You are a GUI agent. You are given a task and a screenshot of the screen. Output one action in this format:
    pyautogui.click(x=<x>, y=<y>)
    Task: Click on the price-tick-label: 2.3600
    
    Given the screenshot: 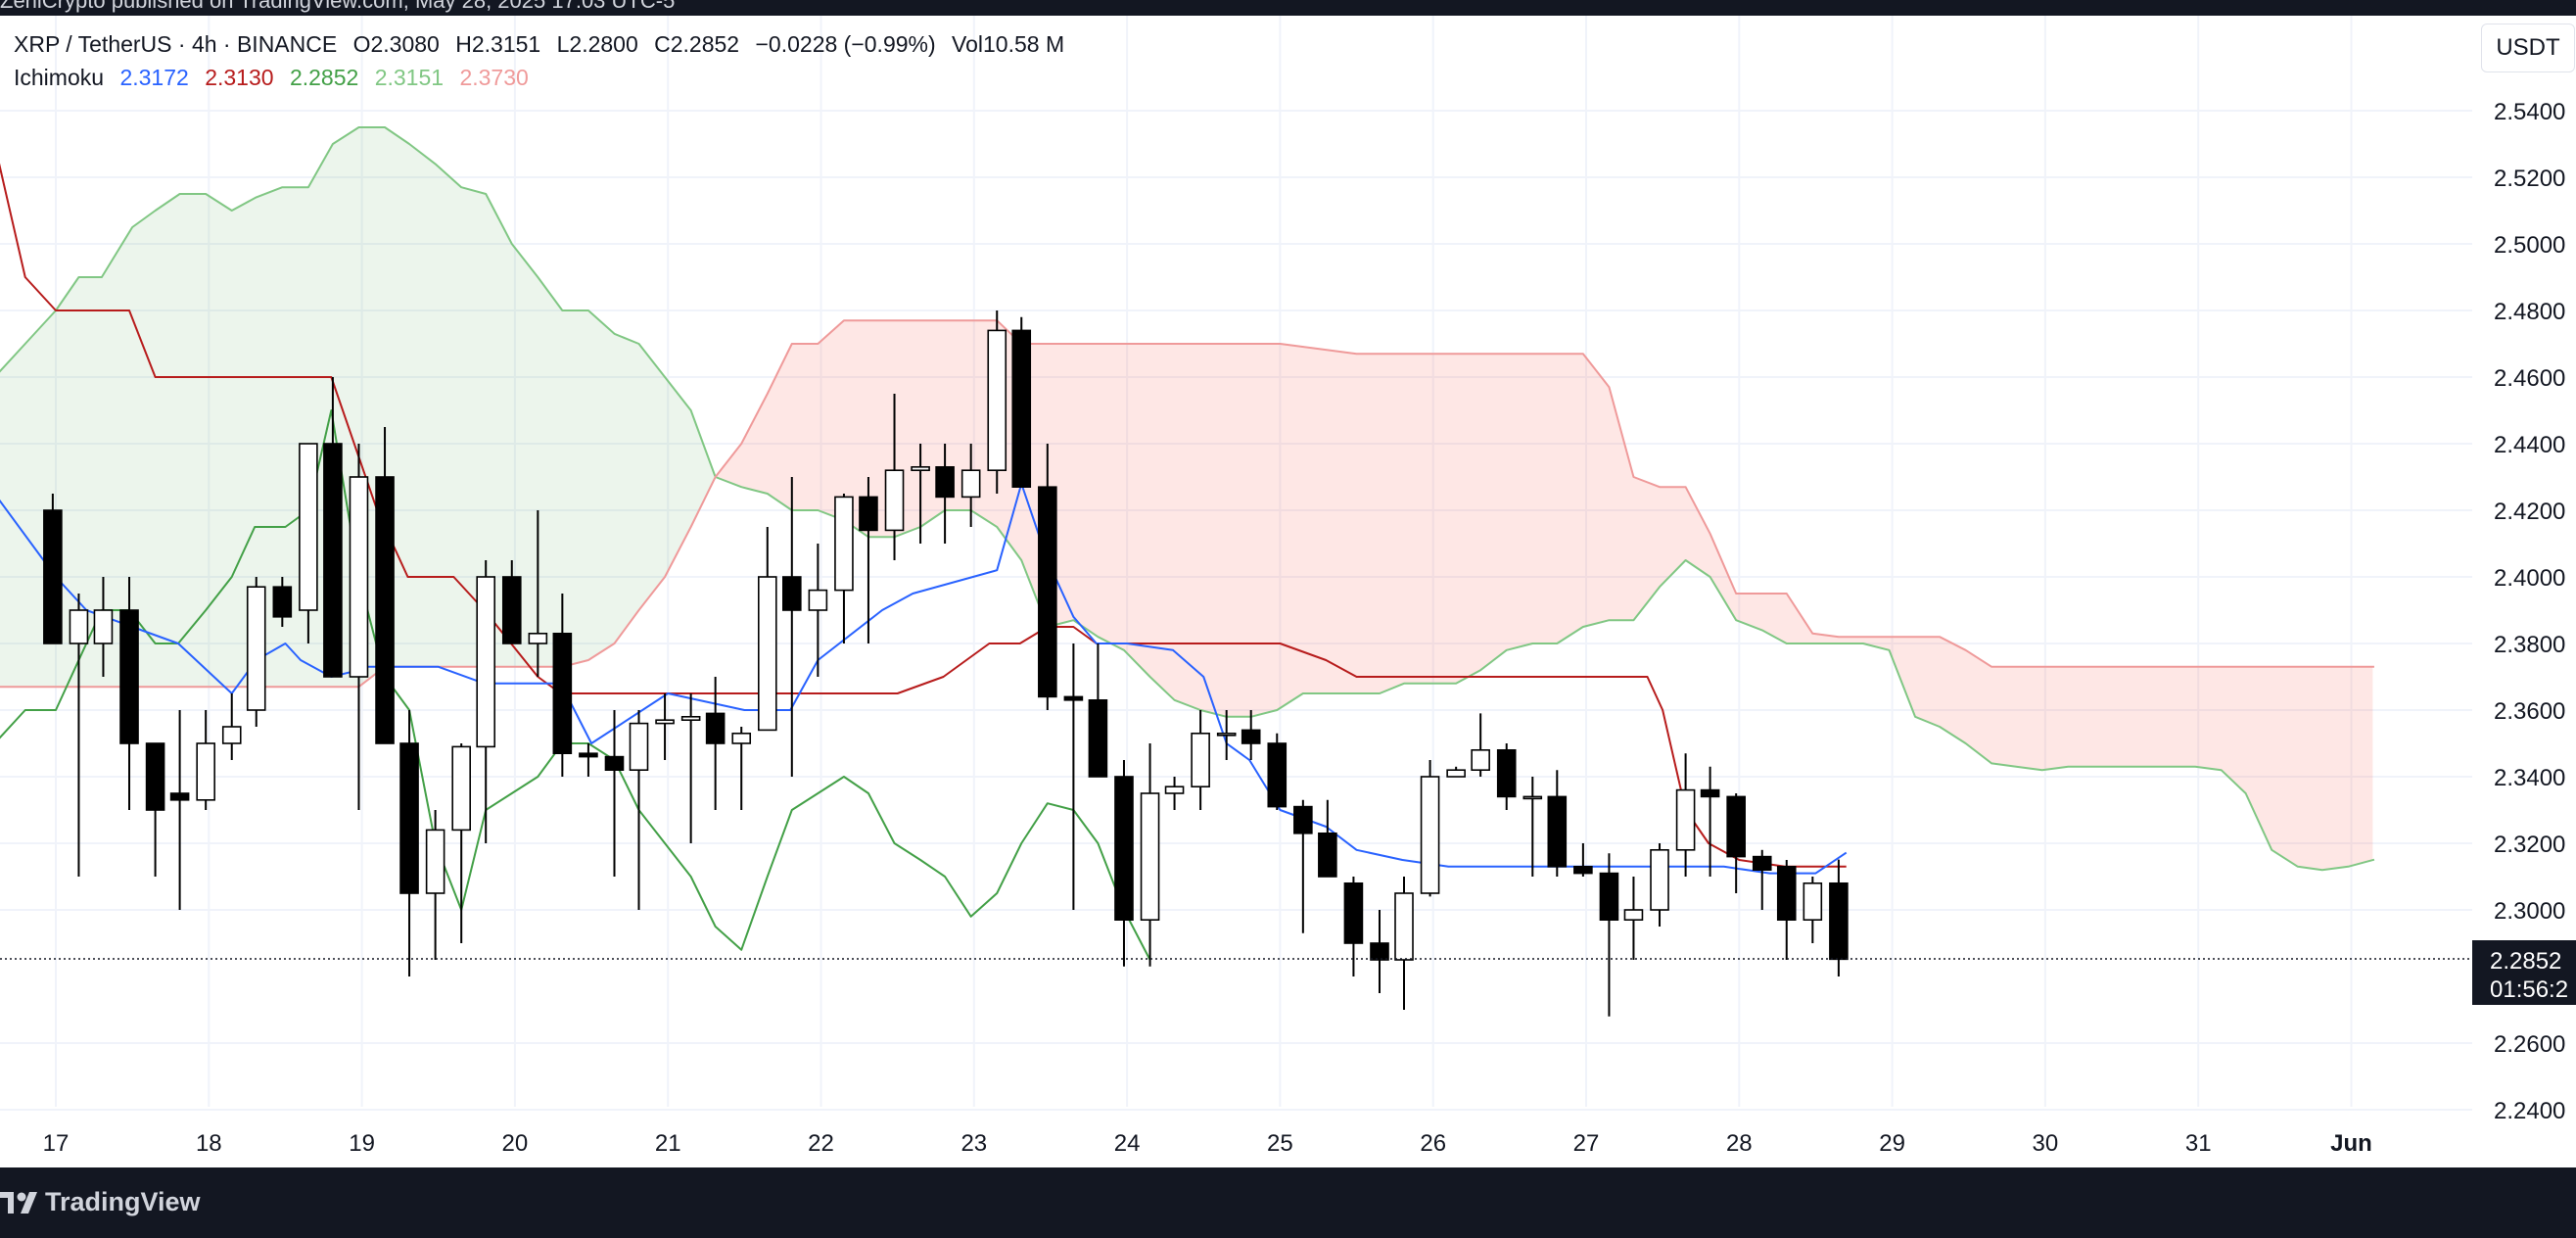 What is the action you would take?
    pyautogui.click(x=2529, y=711)
    